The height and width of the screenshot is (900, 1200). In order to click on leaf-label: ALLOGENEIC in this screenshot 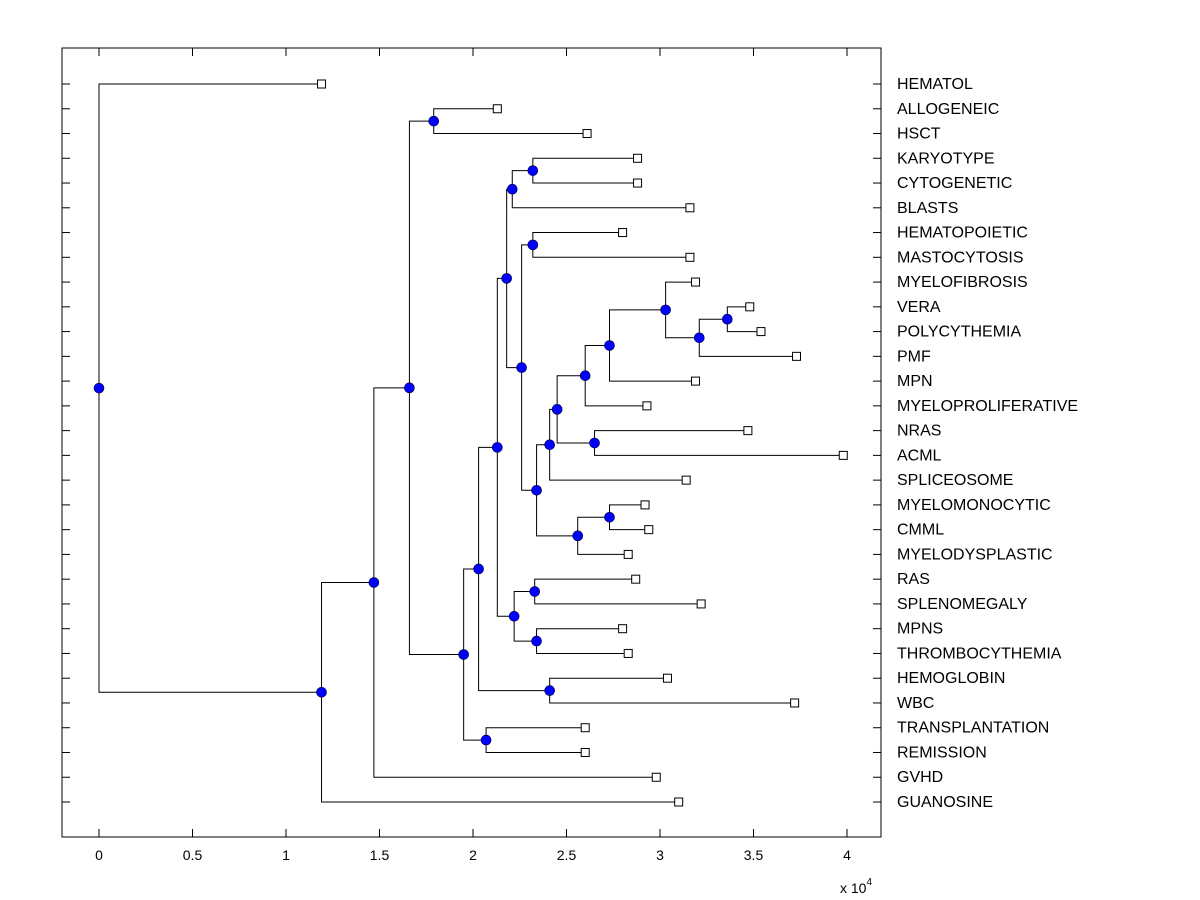, I will do `click(948, 109)`.